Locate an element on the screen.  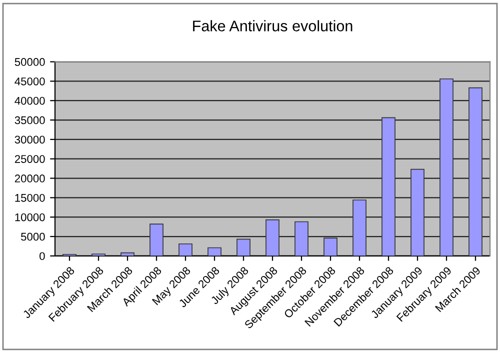
y-tick-label: 45000 is located at coordinates (29, 81).